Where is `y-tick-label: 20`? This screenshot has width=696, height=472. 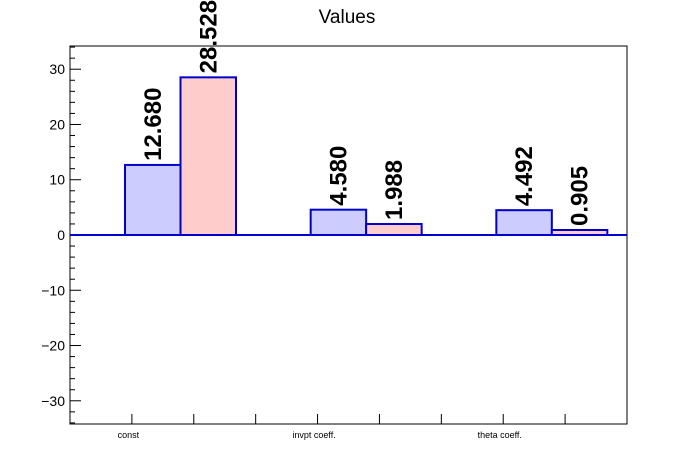 y-tick-label: 20 is located at coordinates (57, 124).